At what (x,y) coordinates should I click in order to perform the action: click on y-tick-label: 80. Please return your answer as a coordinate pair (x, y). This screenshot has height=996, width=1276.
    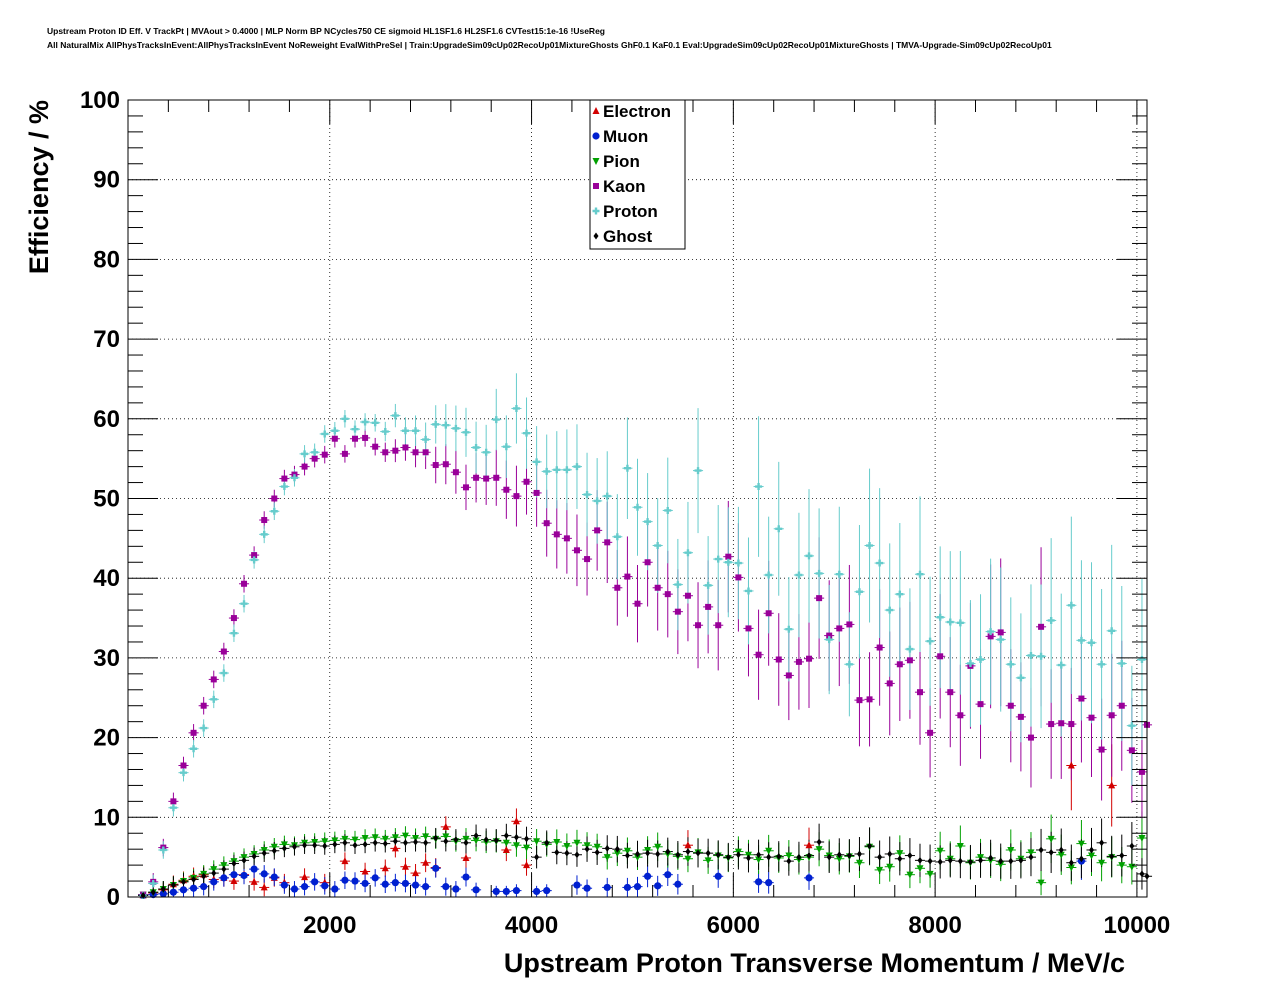
    Looking at the image, I should click on (106, 259).